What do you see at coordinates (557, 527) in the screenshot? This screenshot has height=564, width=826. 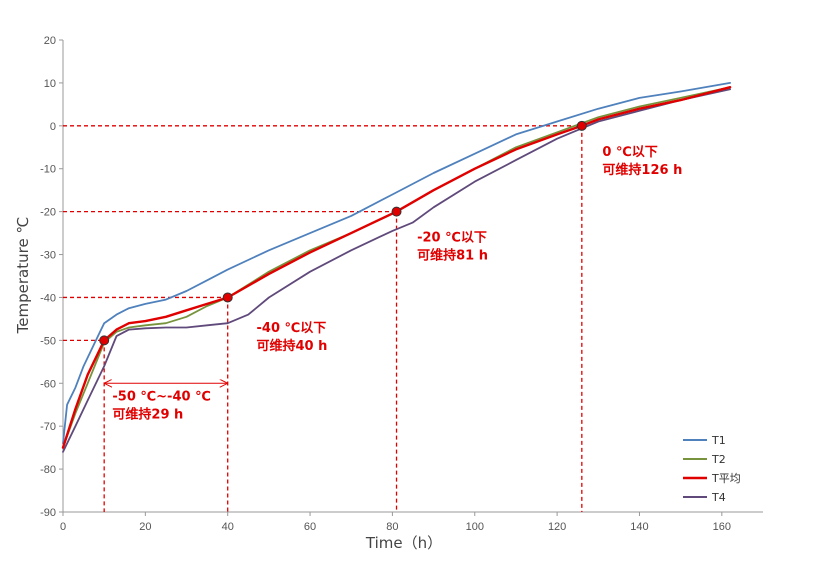 I see `x-tick-label: 120` at bounding box center [557, 527].